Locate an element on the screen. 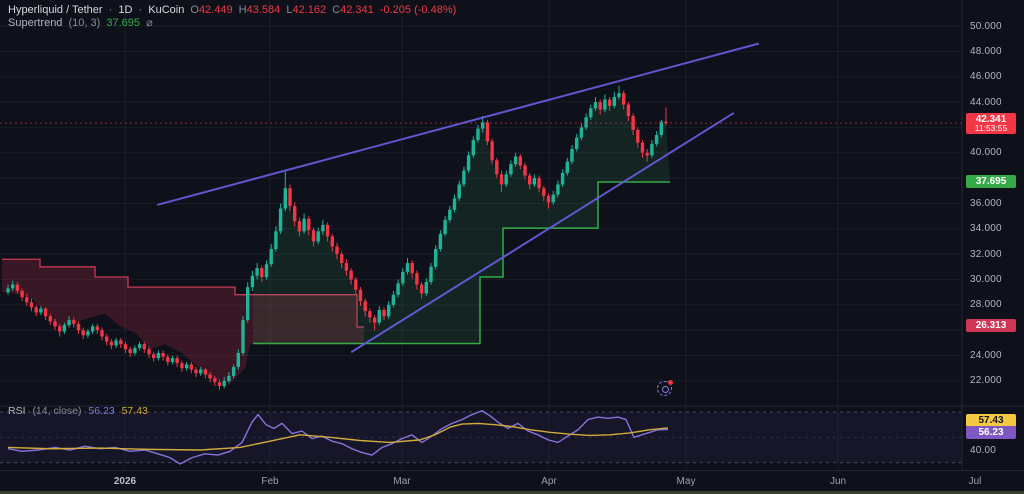 The height and width of the screenshot is (494, 1024). price-tick-label: 50.000 is located at coordinates (986, 26).